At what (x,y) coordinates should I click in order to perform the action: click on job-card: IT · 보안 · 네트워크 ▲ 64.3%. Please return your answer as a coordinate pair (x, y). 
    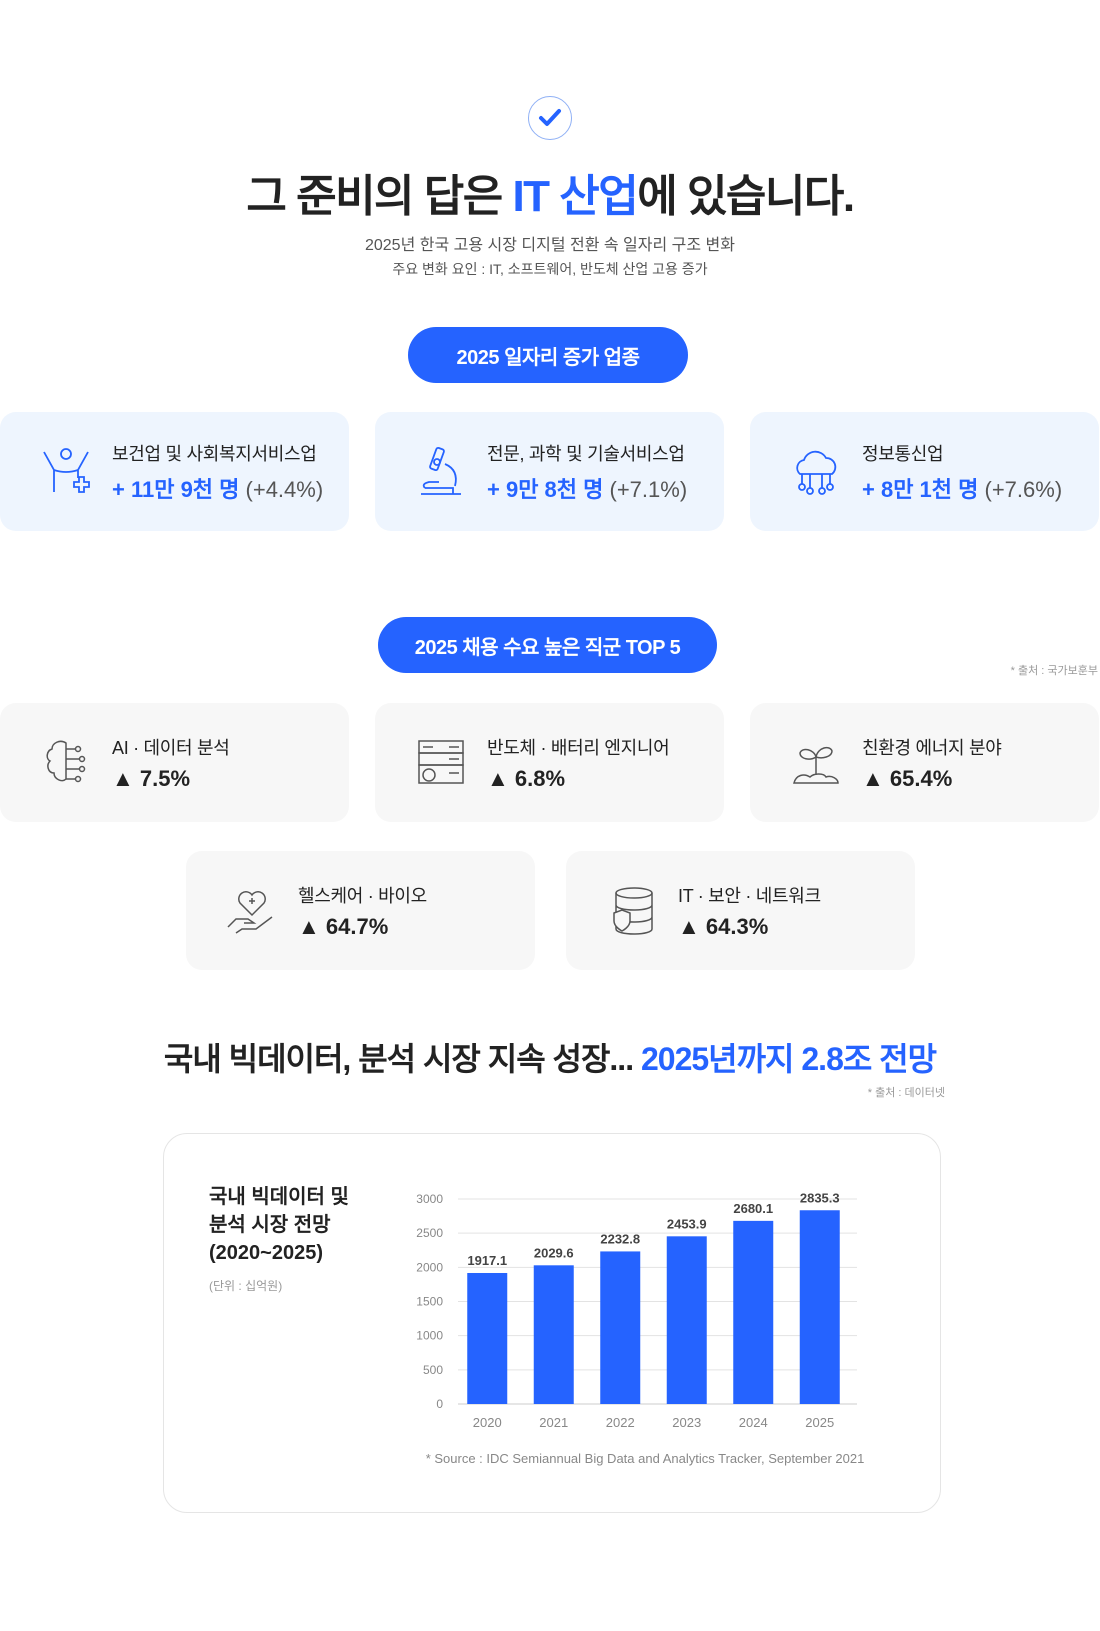
    Looking at the image, I should click on (740, 910).